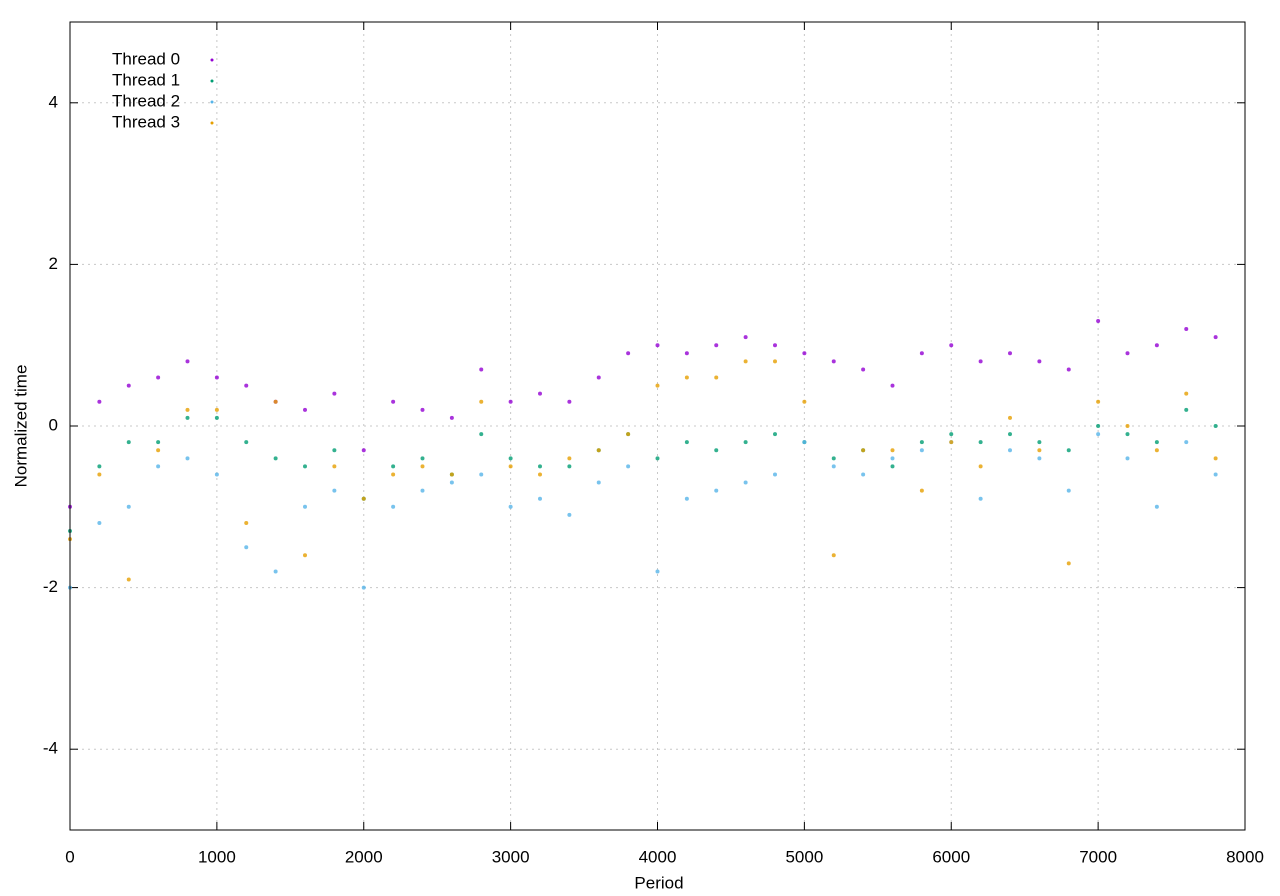  What do you see at coordinates (1098, 856) in the screenshot?
I see `x-tick-label: 7000` at bounding box center [1098, 856].